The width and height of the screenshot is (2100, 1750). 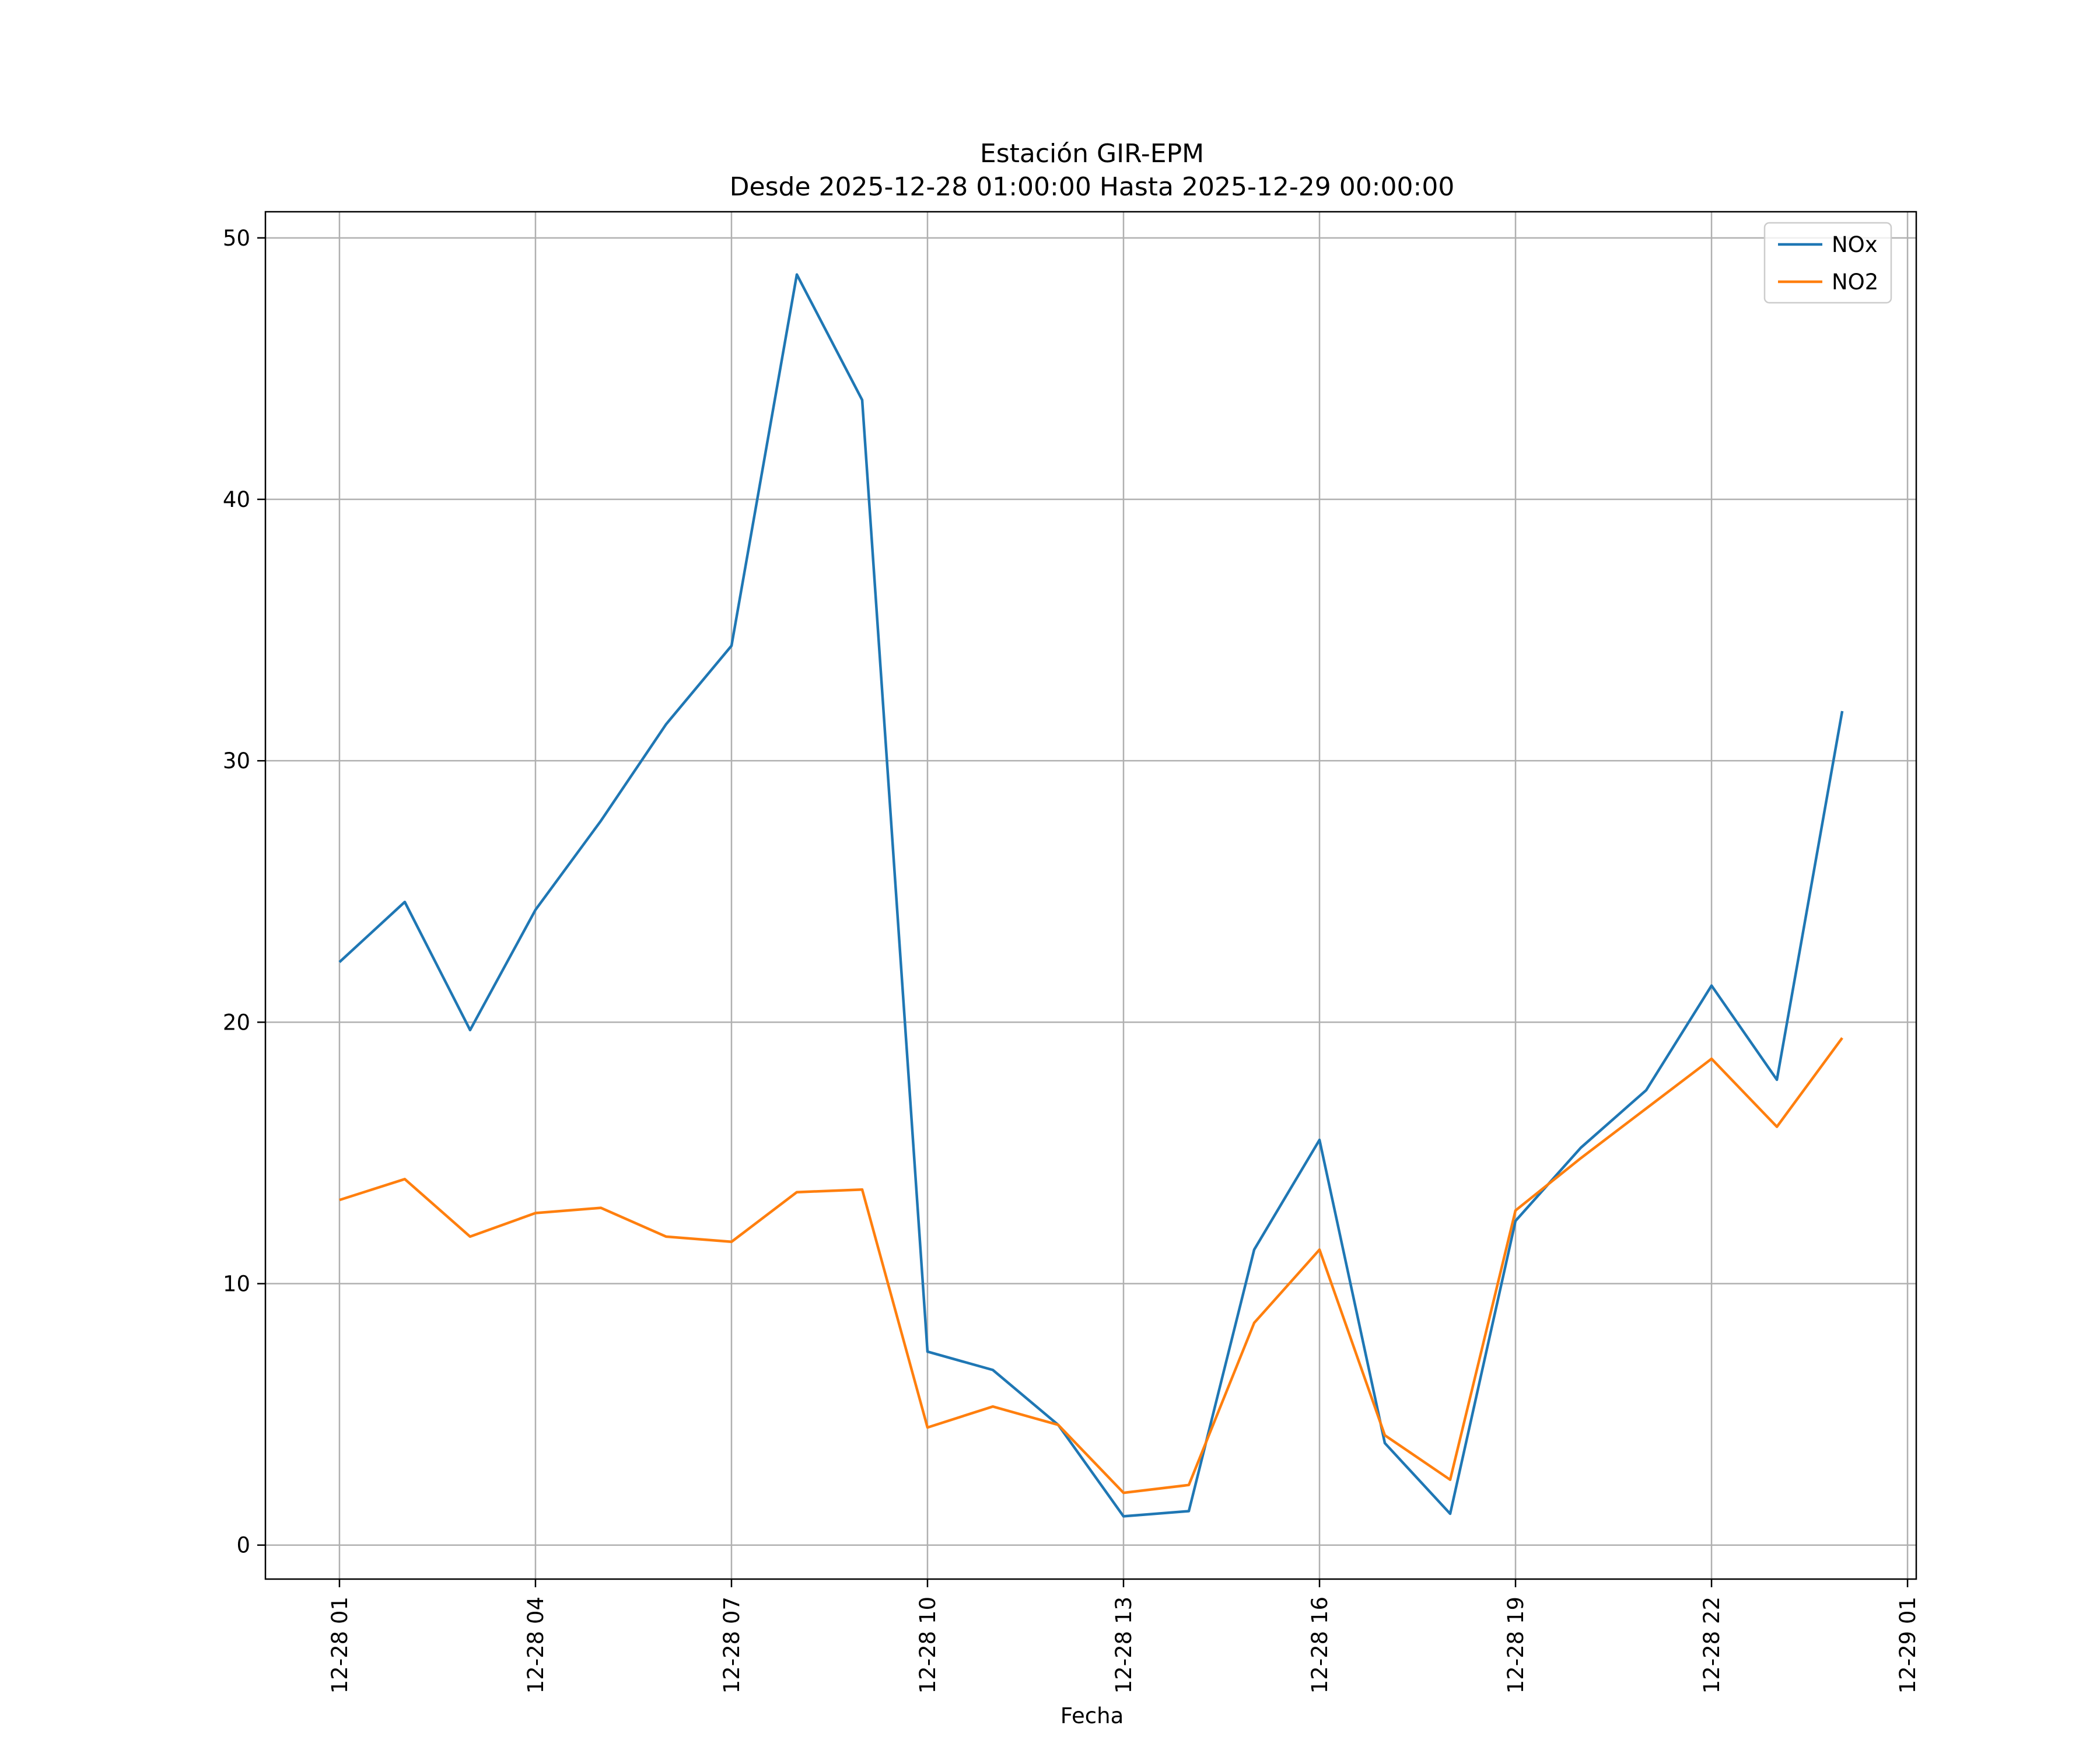 What do you see at coordinates (1515, 1645) in the screenshot?
I see `x-tick-label: 12-28 19` at bounding box center [1515, 1645].